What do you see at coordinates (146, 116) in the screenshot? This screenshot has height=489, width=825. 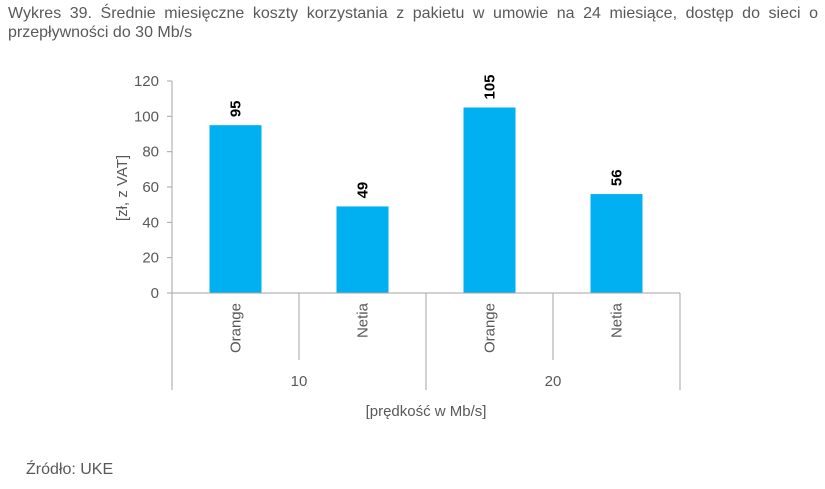 I see `y-tick-label: 100` at bounding box center [146, 116].